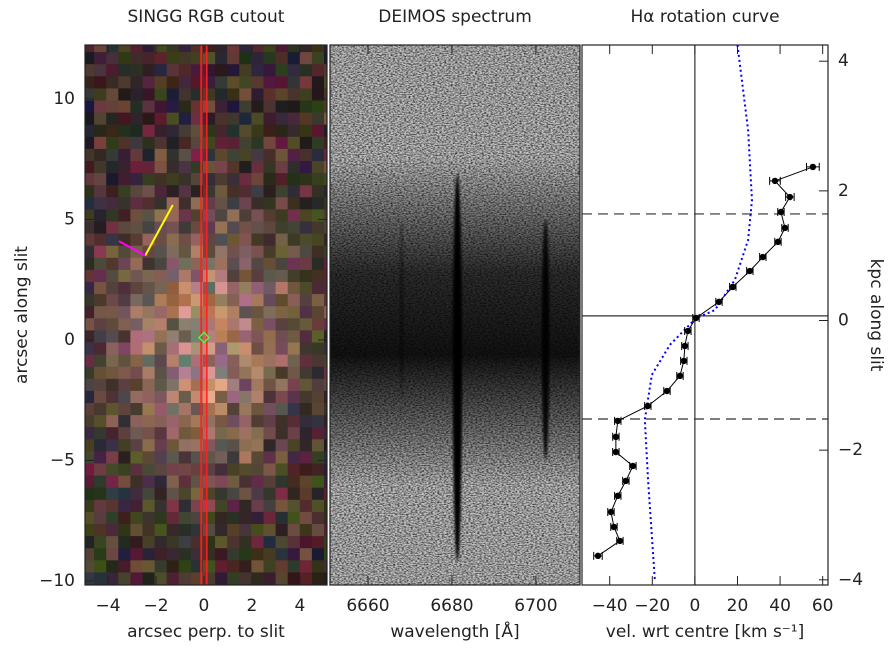 Image resolution: width=891 pixels, height=653 pixels. I want to click on x-axis-label: vel. wrt centre [km s⁻¹], so click(705, 632).